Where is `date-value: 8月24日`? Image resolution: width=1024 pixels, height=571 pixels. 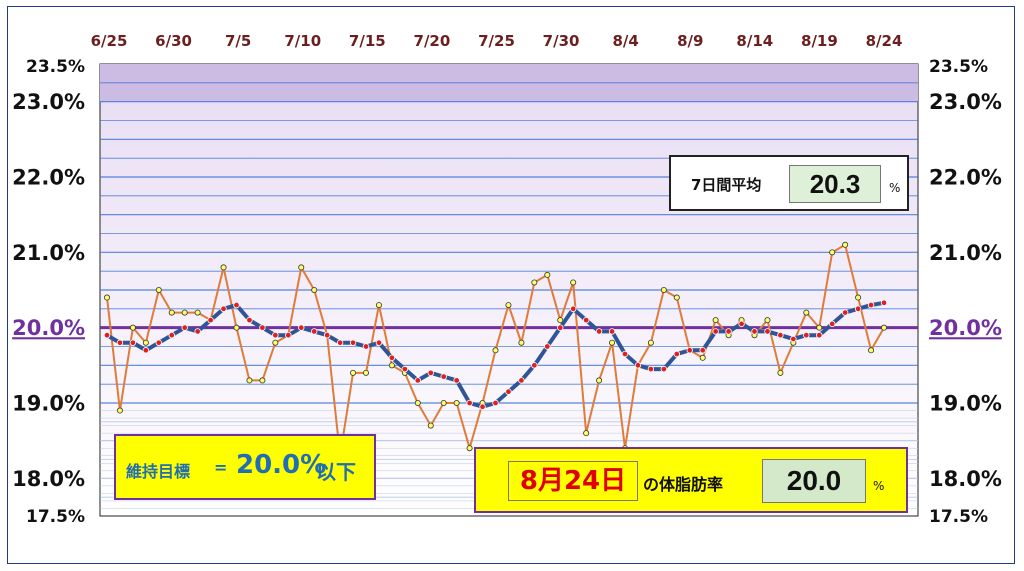
date-value: 8月24日 is located at coordinates (573, 481).